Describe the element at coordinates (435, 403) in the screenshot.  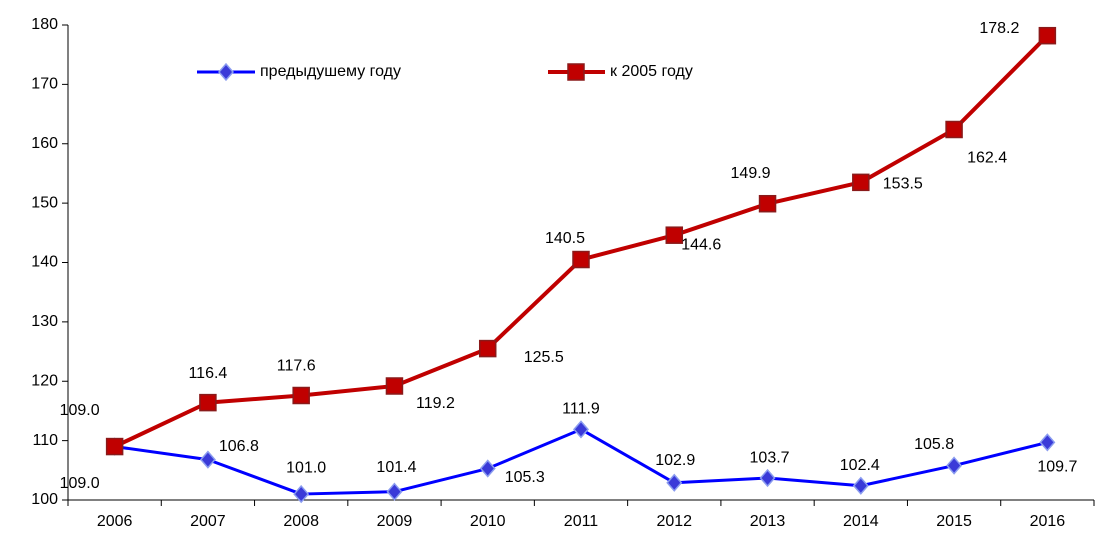
I see `data-label: 119.2` at that location.